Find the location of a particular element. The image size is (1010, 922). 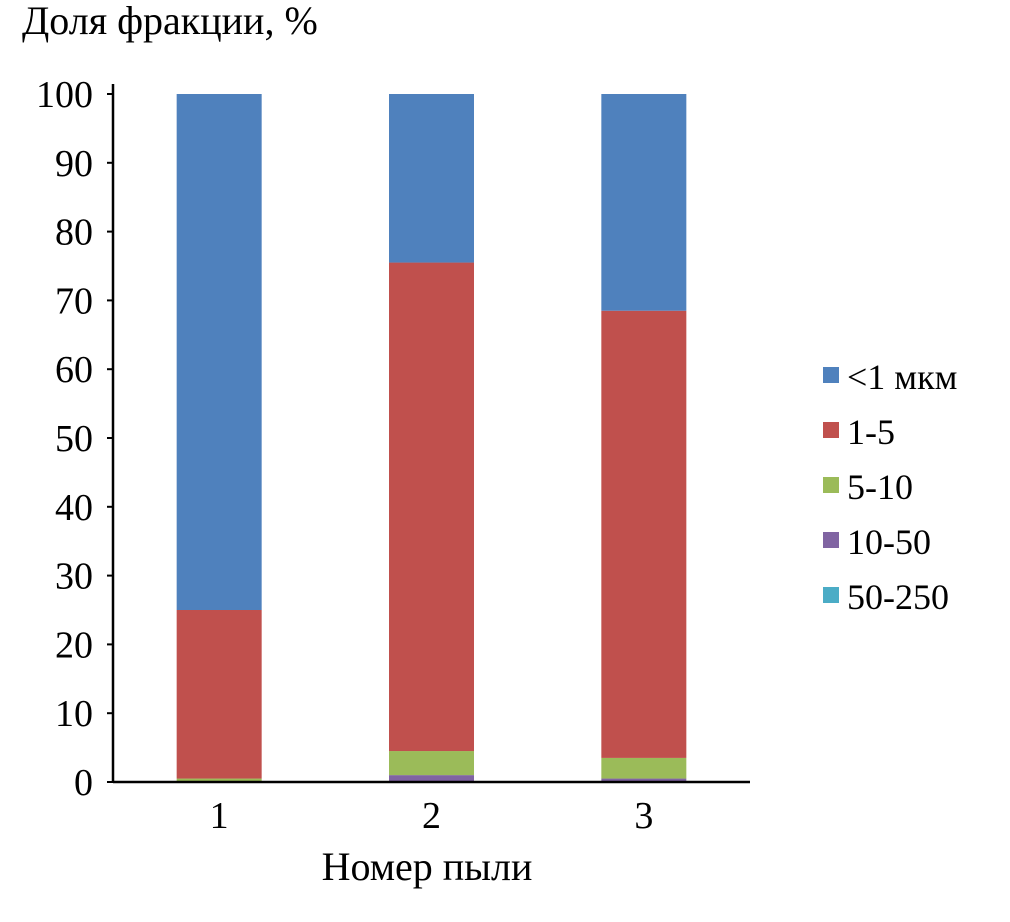

y-tick-label: 0 is located at coordinates (83, 783).